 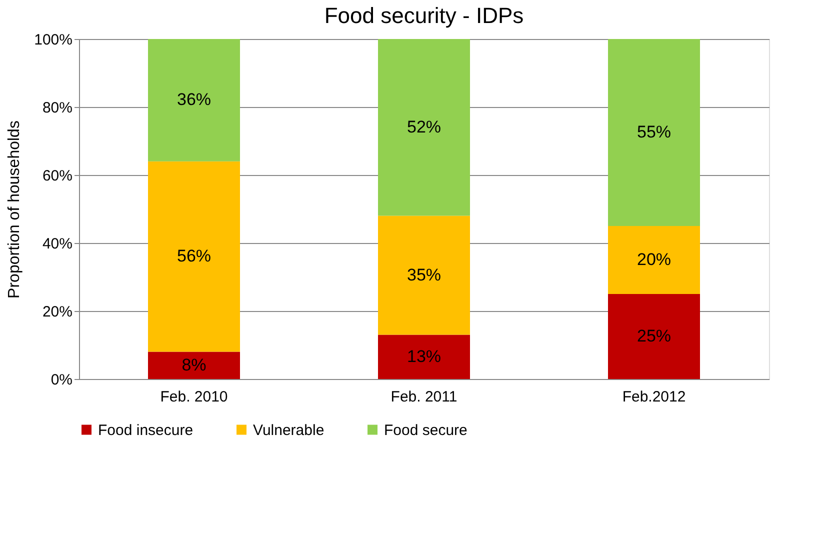 I want to click on data-label: 55%, so click(x=654, y=132).